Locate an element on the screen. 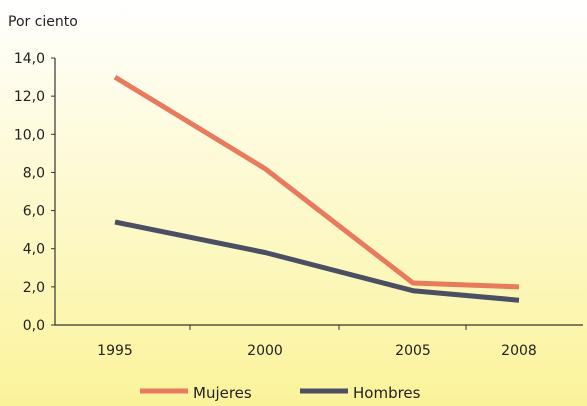  x-tick-label: 2005 is located at coordinates (413, 351).